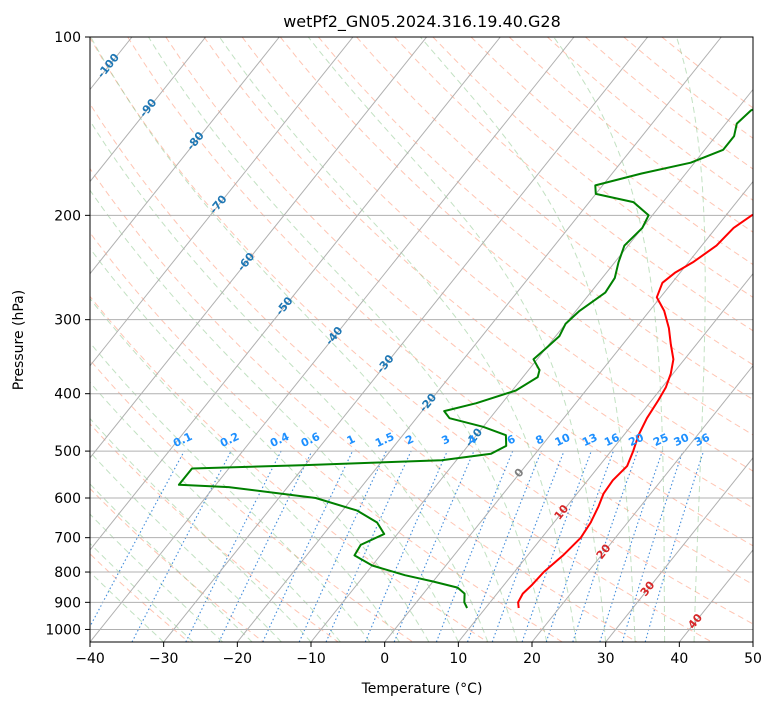 The image size is (775, 708). What do you see at coordinates (67, 216) in the screenshot?
I see `y-tick-label: 200` at bounding box center [67, 216].